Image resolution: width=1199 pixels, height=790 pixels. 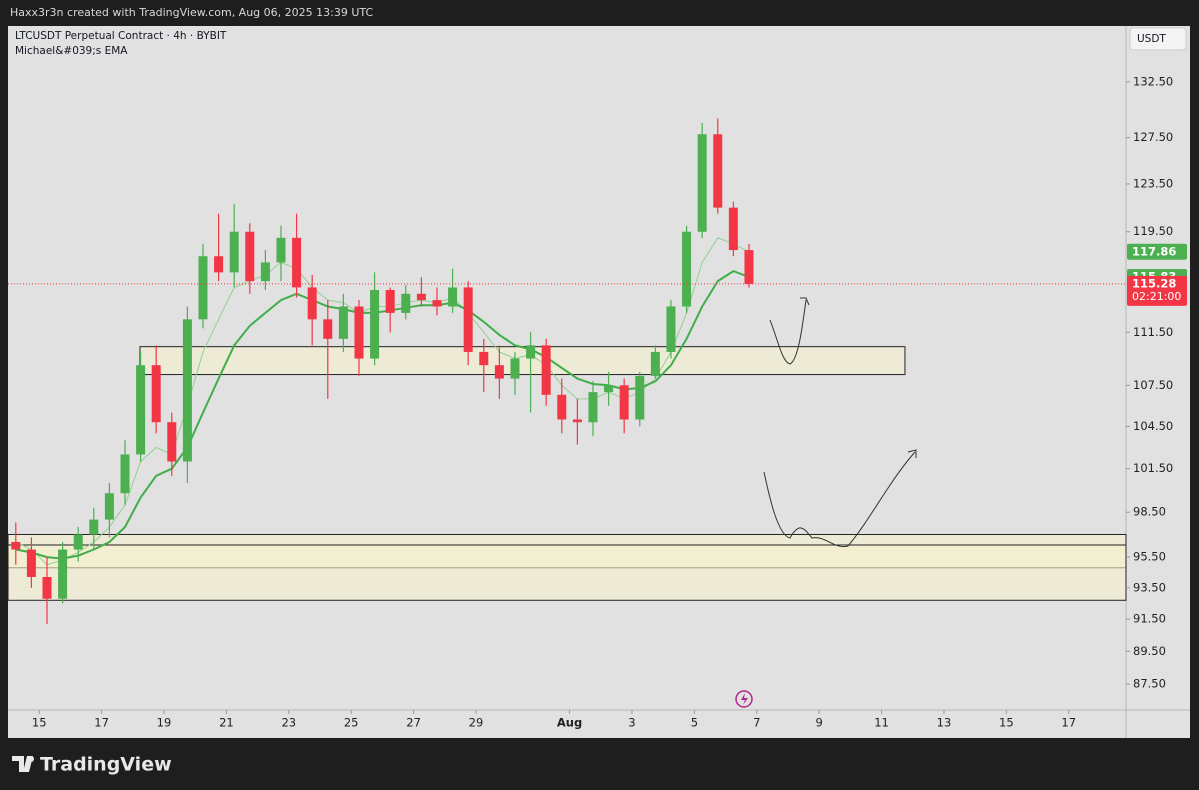 I want to click on brand-dot, so click(x=31, y=759).